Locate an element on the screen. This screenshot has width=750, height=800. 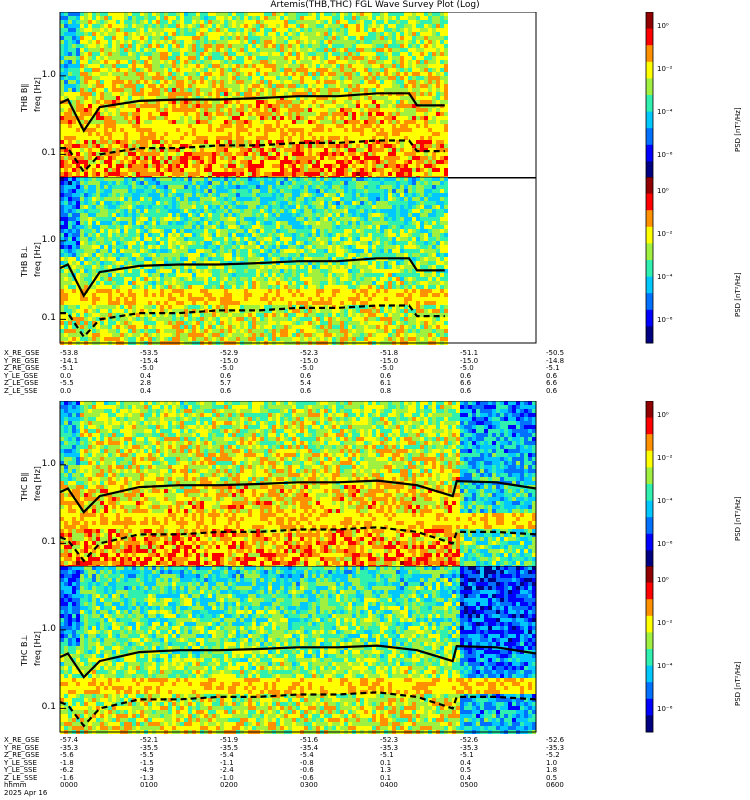
orbit-thb-value: -53.8 is located at coordinates (69, 353).